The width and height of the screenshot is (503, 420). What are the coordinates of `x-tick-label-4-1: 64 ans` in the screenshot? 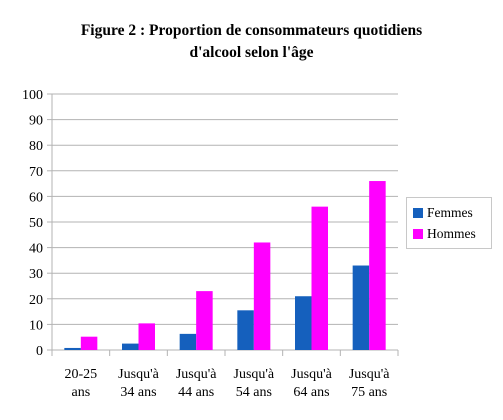 It's located at (311, 392).